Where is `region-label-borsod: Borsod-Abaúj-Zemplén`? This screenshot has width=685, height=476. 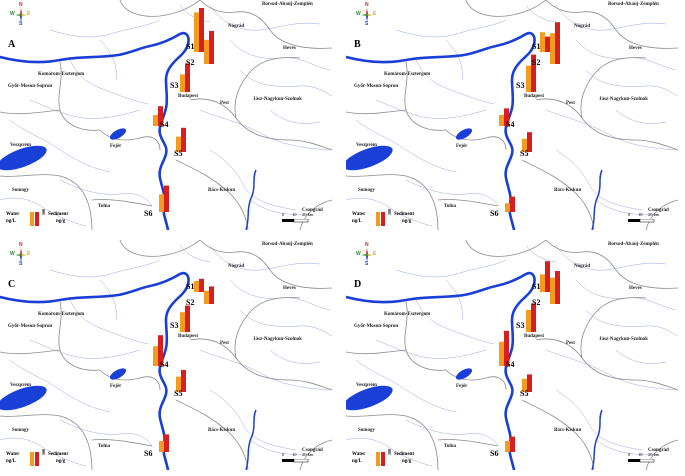
region-label-borsod: Borsod-Abaúj-Zemplén is located at coordinates (633, 4).